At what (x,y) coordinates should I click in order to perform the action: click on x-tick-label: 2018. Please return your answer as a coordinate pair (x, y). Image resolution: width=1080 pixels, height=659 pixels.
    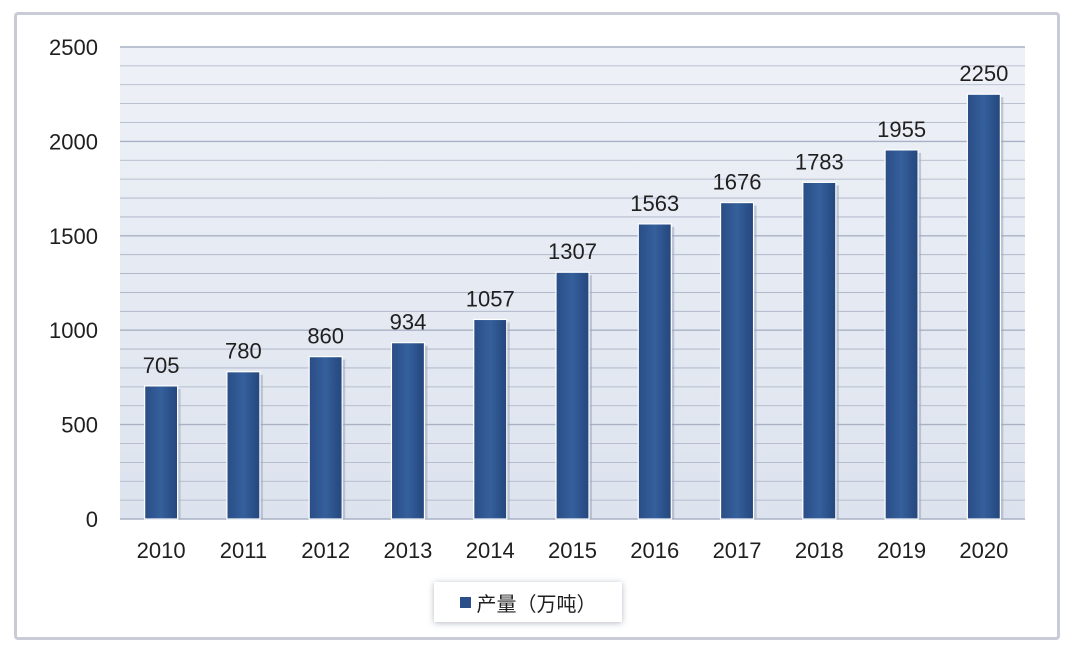
    Looking at the image, I should click on (819, 550).